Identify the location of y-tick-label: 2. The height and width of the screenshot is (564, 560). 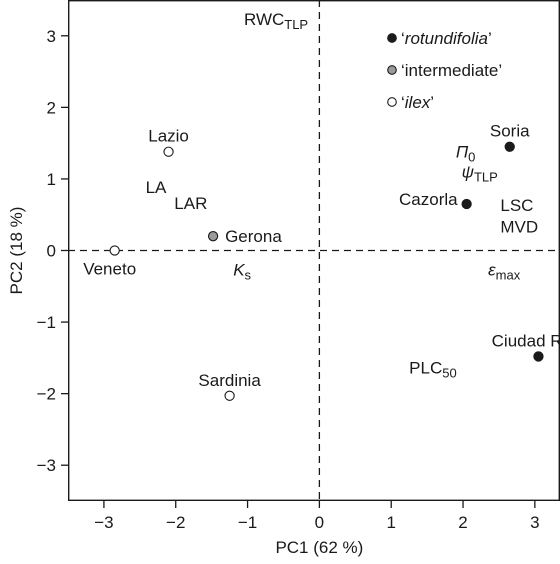
(51, 107).